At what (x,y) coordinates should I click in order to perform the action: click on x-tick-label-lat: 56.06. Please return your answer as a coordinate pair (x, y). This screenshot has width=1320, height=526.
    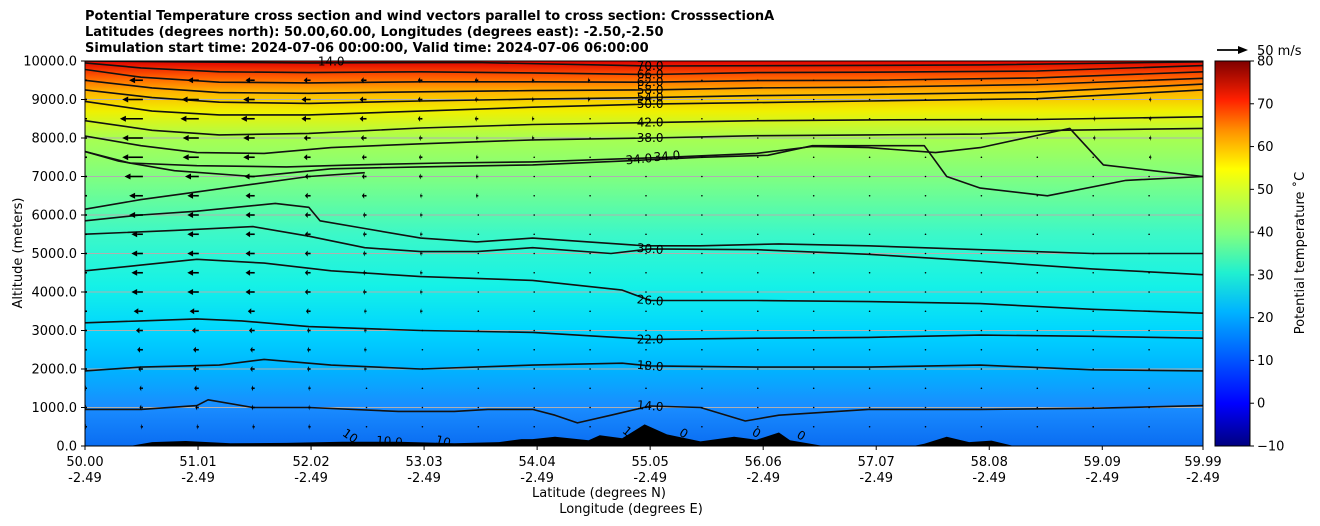
    Looking at the image, I should click on (763, 462).